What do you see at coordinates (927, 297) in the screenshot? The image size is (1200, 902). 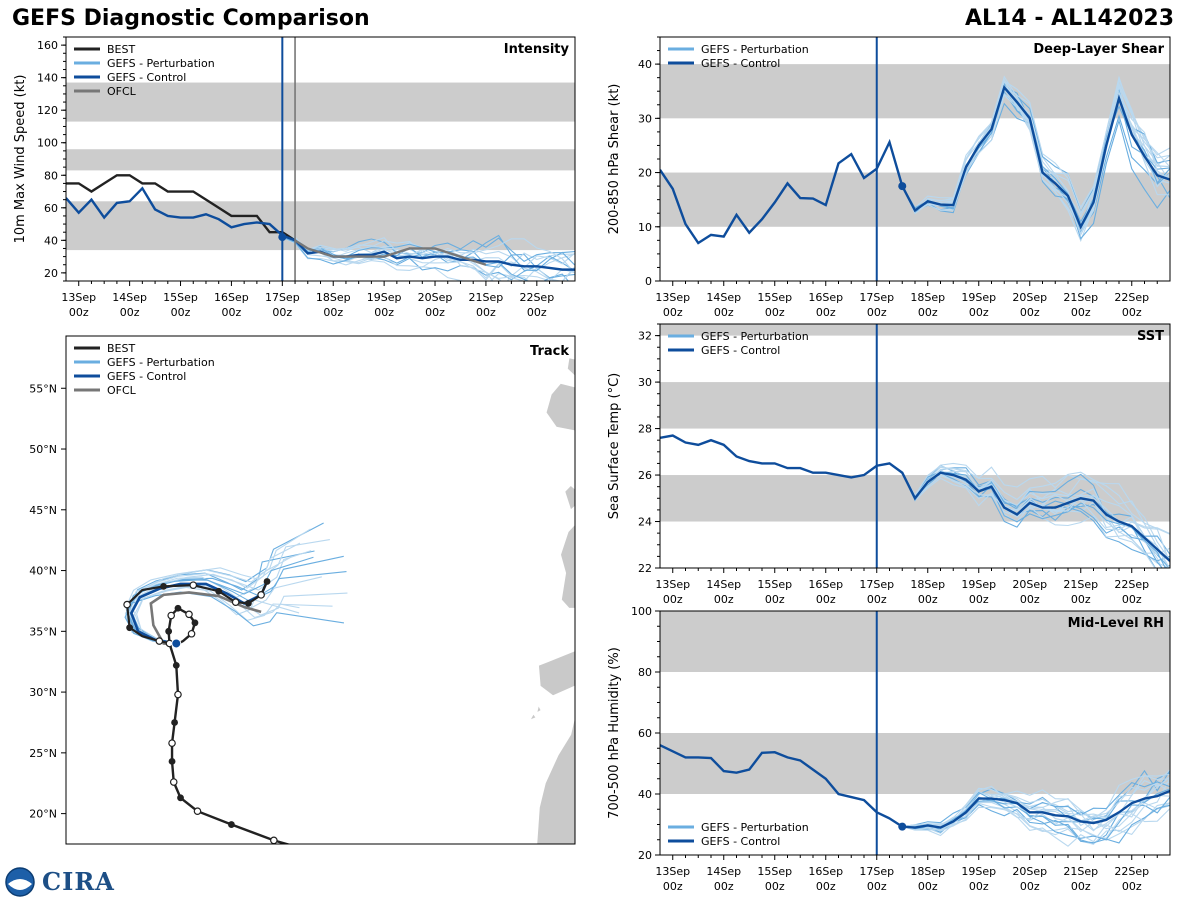 I see `shear-xtick-label: 18Sep` at bounding box center [927, 297].